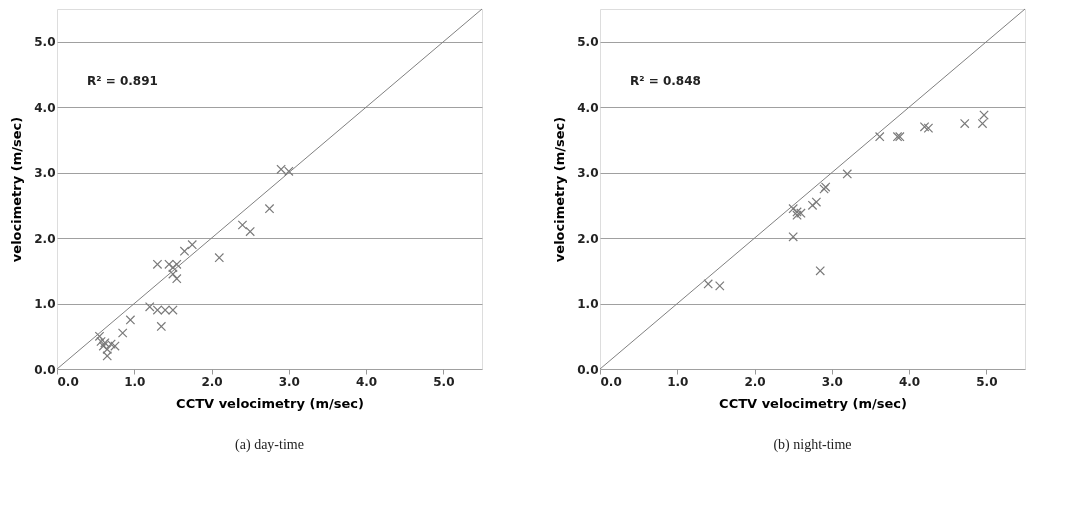 Image resolution: width=1084 pixels, height=510 pixels. I want to click on annotation: R² = 0.848, so click(665, 81).